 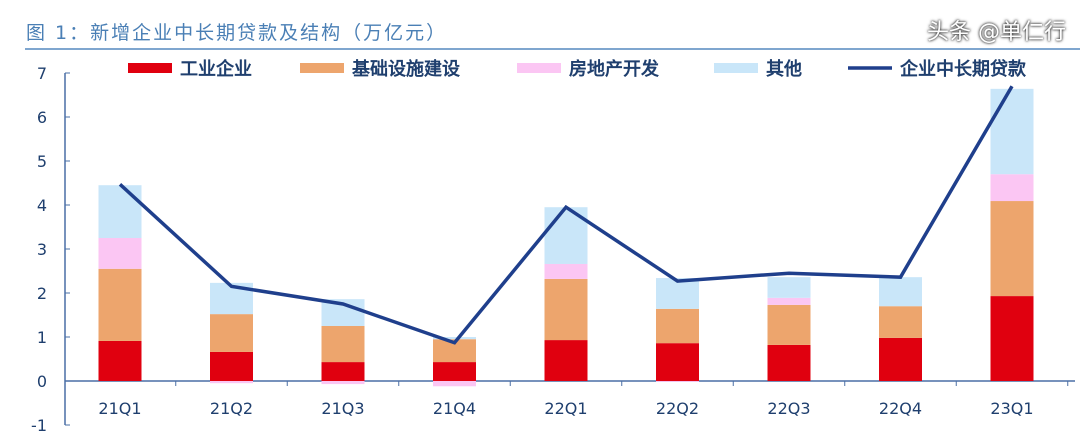 I want to click on bar-工业企业-21Q2, so click(x=231, y=366).